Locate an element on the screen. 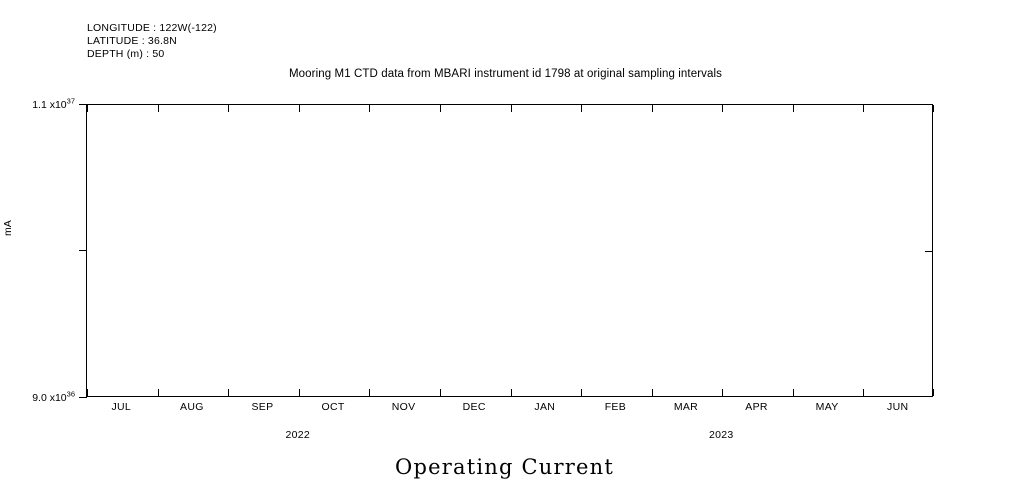  y-axis-label-bottom: 9.0 x1036 is located at coordinates (53, 396).